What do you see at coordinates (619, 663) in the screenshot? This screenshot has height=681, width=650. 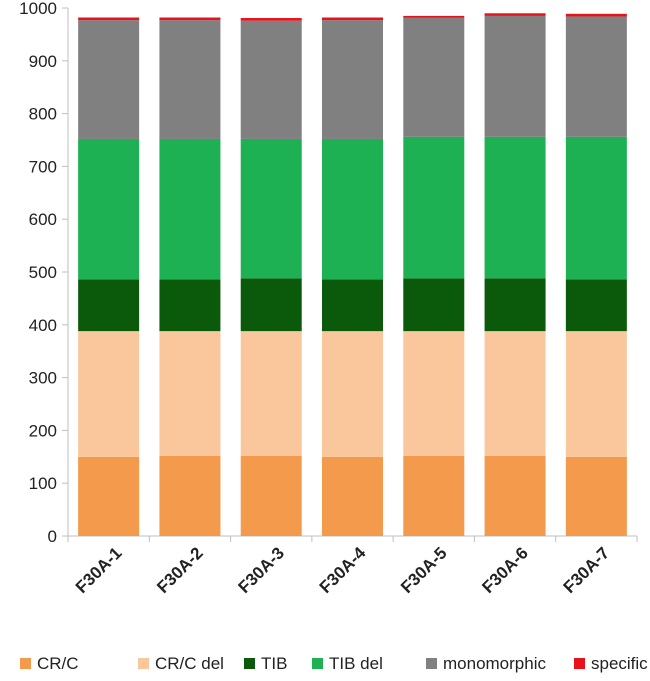 I see `legend-label: specific` at bounding box center [619, 663].